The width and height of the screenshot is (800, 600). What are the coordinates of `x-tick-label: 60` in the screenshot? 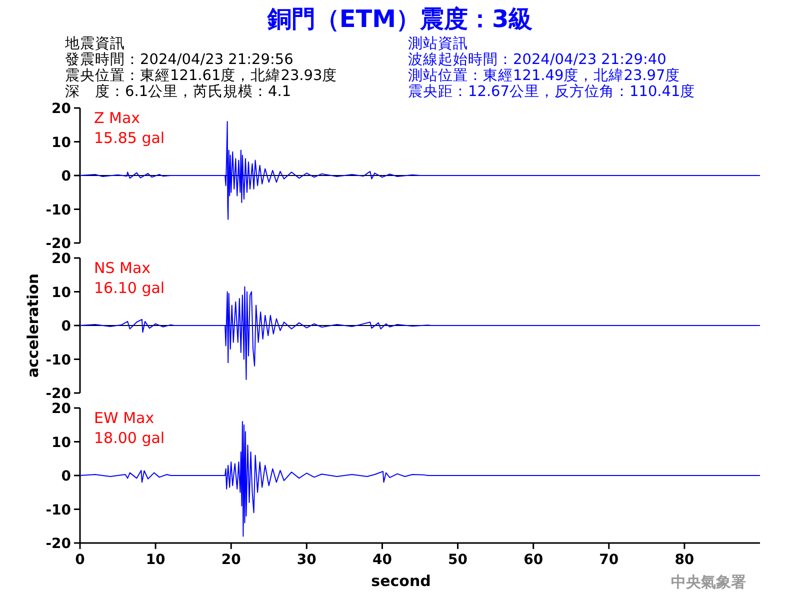 It's located at (534, 560).